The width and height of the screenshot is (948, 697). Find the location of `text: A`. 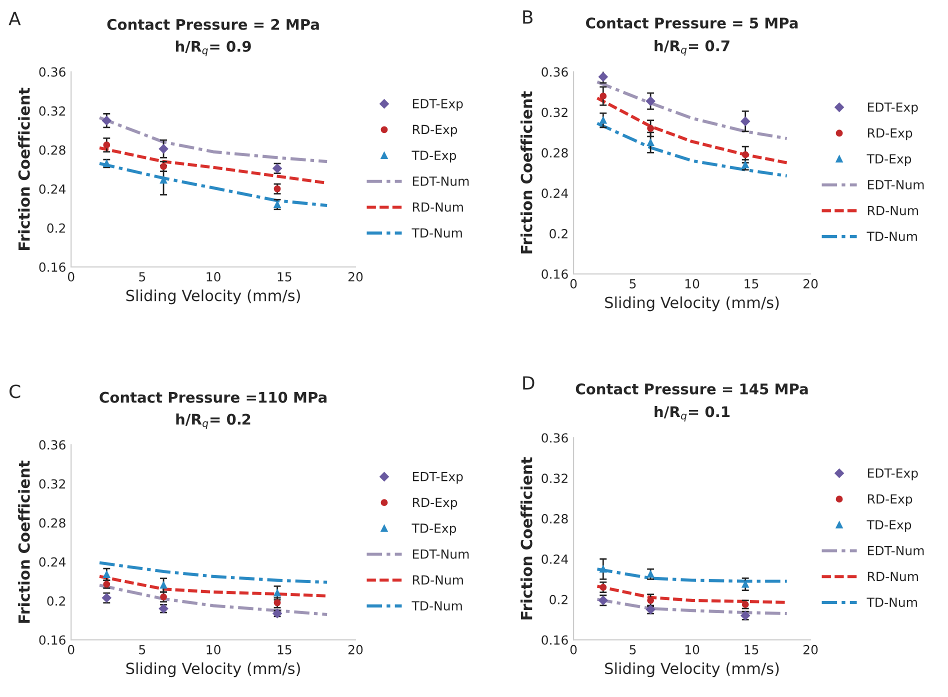

text: A is located at coordinates (14, 19).